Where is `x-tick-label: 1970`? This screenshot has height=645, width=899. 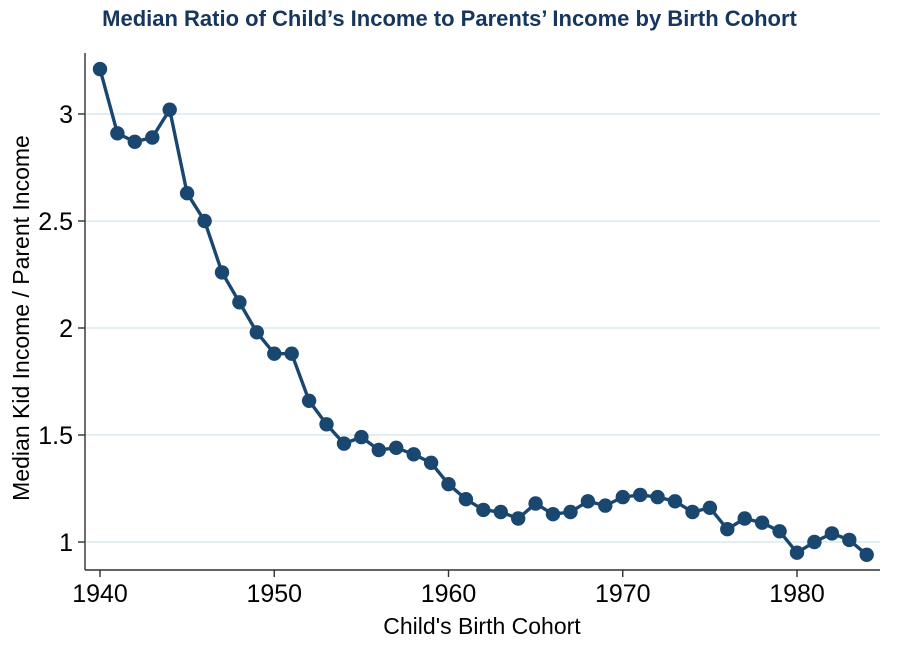
x-tick-label: 1970 is located at coordinates (623, 594).